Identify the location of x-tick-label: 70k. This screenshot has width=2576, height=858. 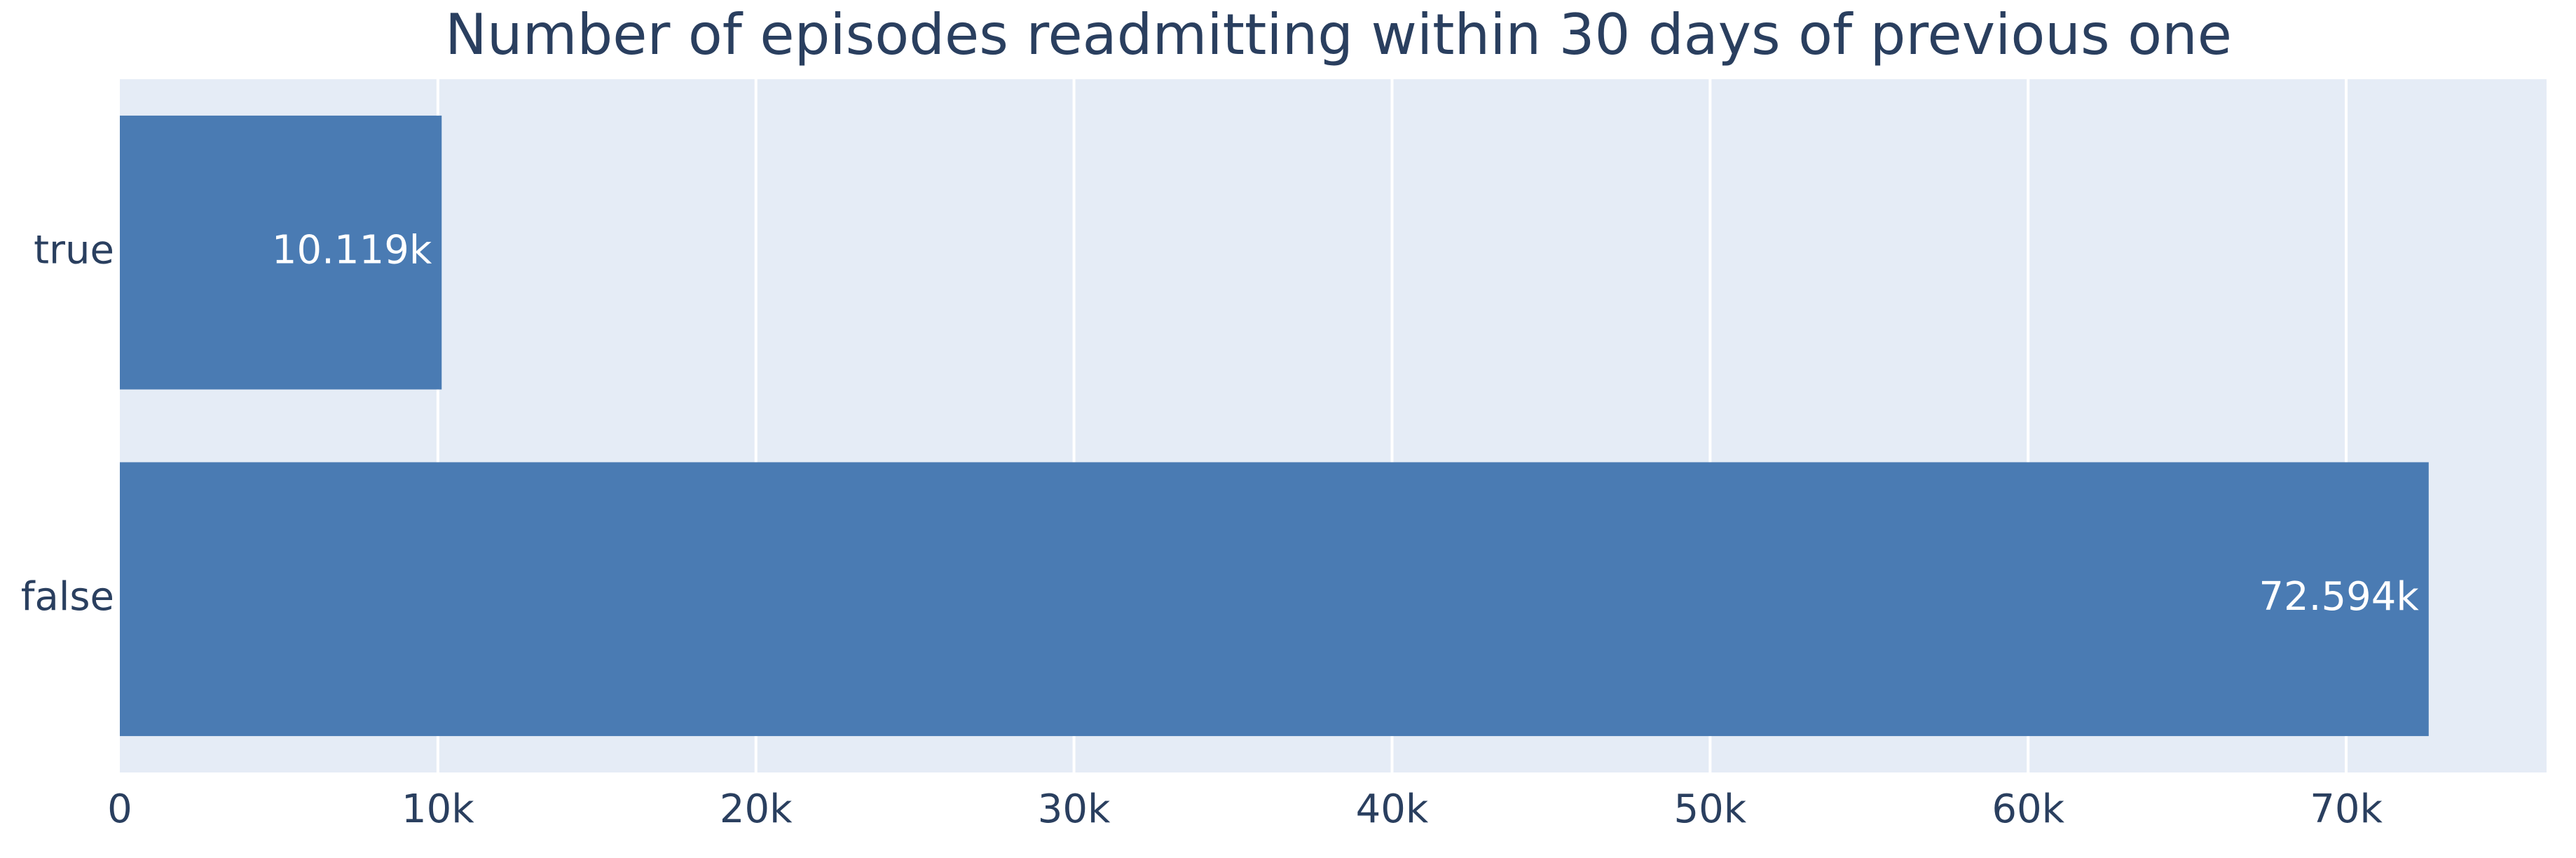
(2346, 809).